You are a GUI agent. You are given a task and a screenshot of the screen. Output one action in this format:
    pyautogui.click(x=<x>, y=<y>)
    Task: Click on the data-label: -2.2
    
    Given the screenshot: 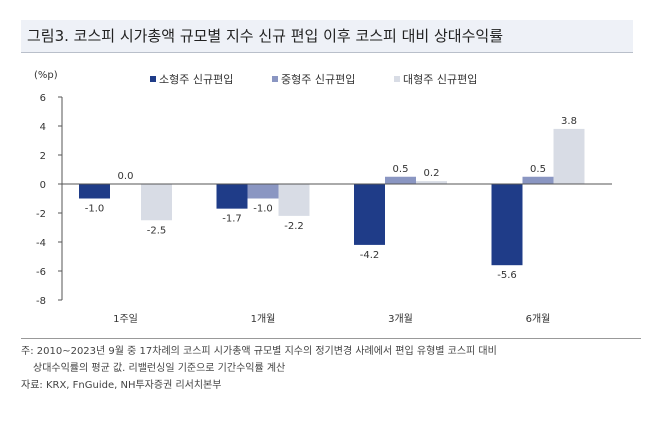 What is the action you would take?
    pyautogui.click(x=294, y=226)
    